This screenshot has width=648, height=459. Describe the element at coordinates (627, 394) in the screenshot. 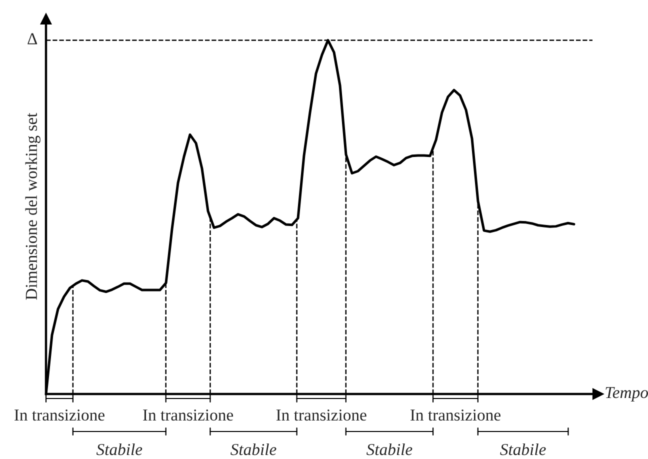

I see `x-axis-title: Tempo` at that location.